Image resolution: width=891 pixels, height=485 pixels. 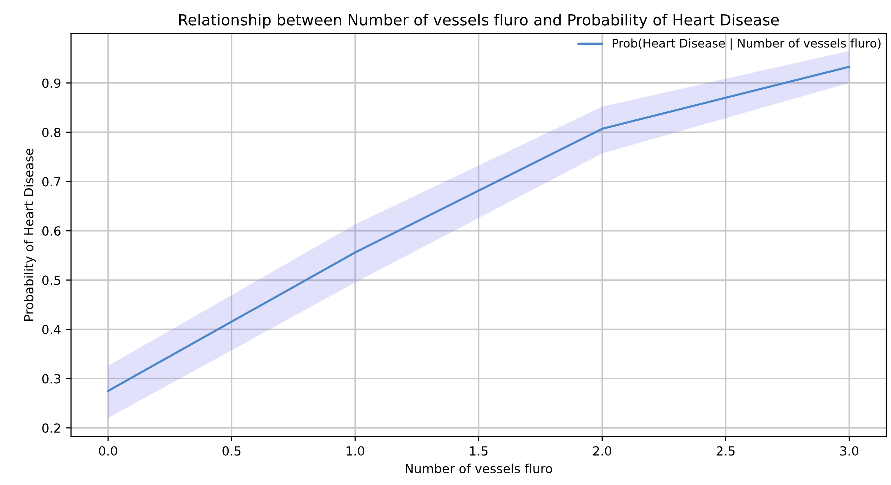 What do you see at coordinates (51, 182) in the screenshot?
I see `y-tick-label: 0.7` at bounding box center [51, 182].